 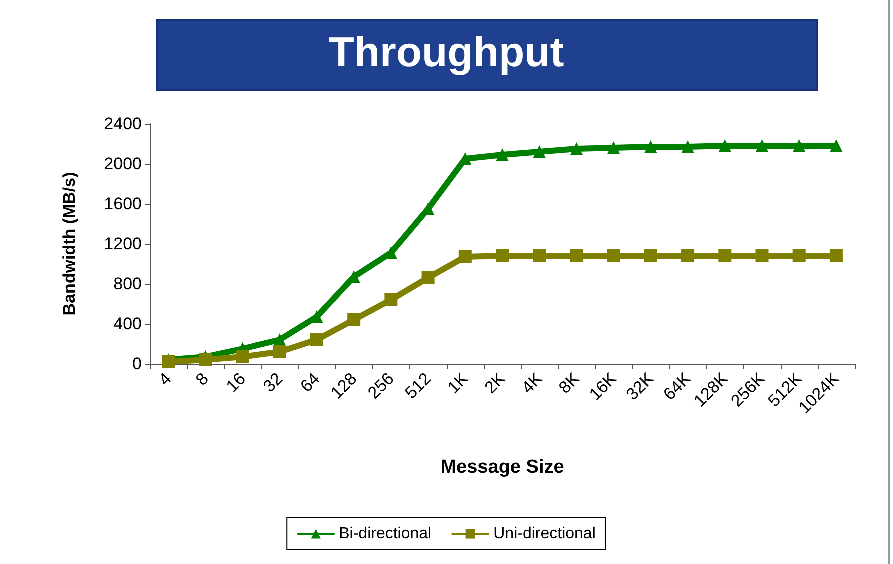 I want to click on y-tick-label: 2400, so click(x=123, y=124).